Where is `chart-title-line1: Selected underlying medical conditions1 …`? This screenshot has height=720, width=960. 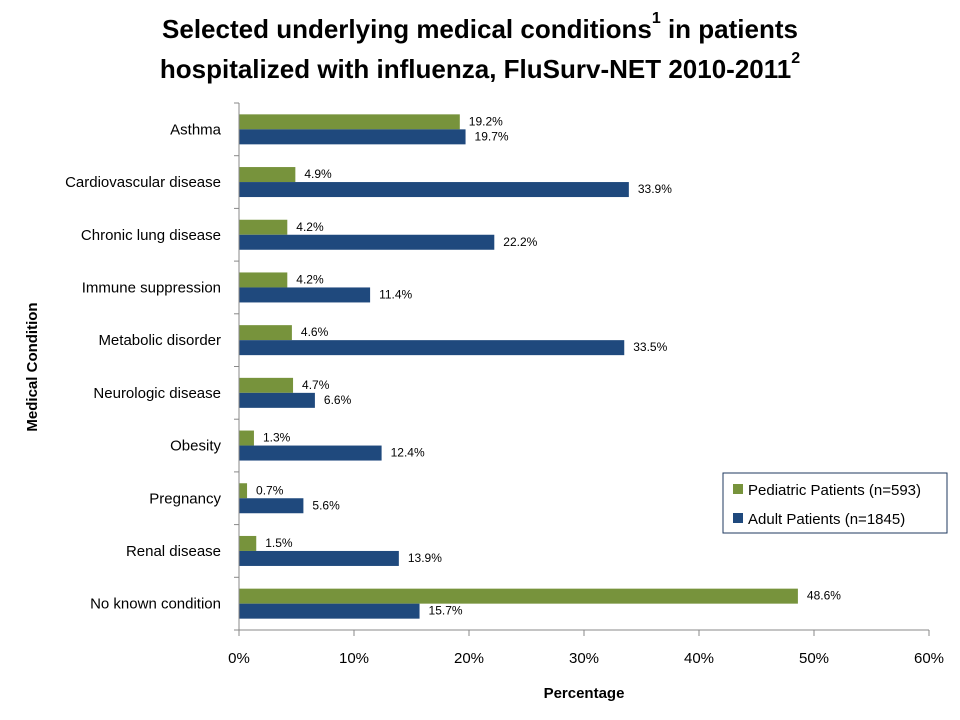
chart-title-line1: Selected underlying medical conditions1 … is located at coordinates (480, 27).